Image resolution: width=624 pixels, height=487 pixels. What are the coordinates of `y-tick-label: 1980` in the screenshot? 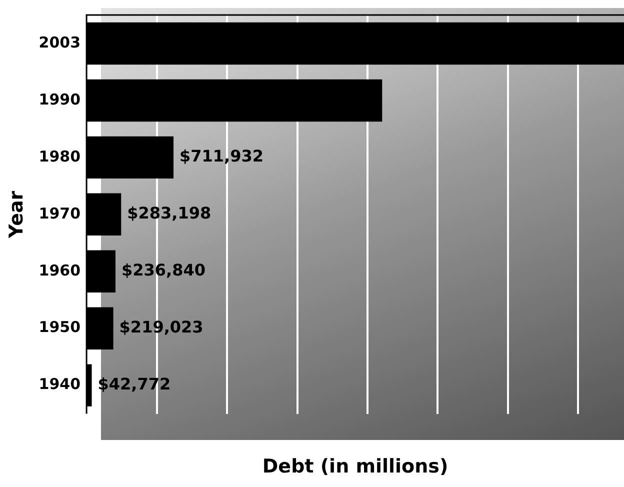 It's located at (59, 156).